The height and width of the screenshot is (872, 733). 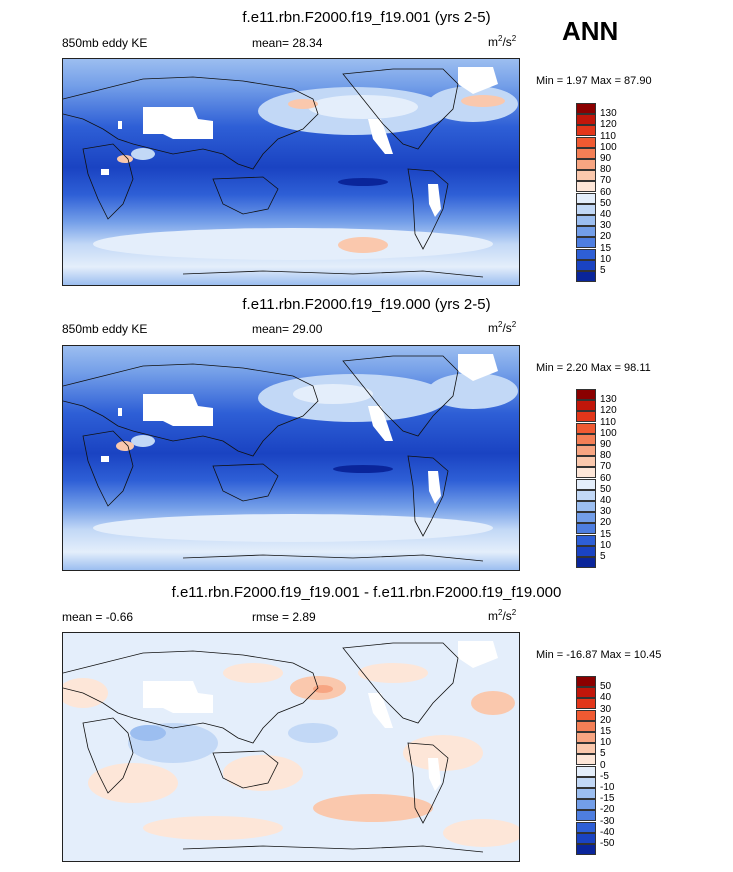 I want to click on minmax-label: Min = 1.97 Max = 87.90, so click(x=594, y=81).